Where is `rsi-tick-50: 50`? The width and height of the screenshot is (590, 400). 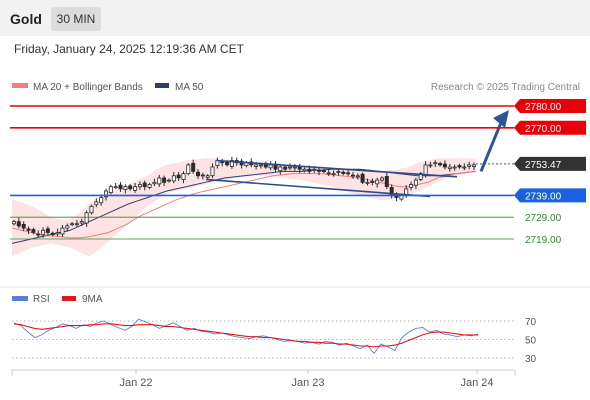
rsi-tick-50: 50 is located at coordinates (531, 341).